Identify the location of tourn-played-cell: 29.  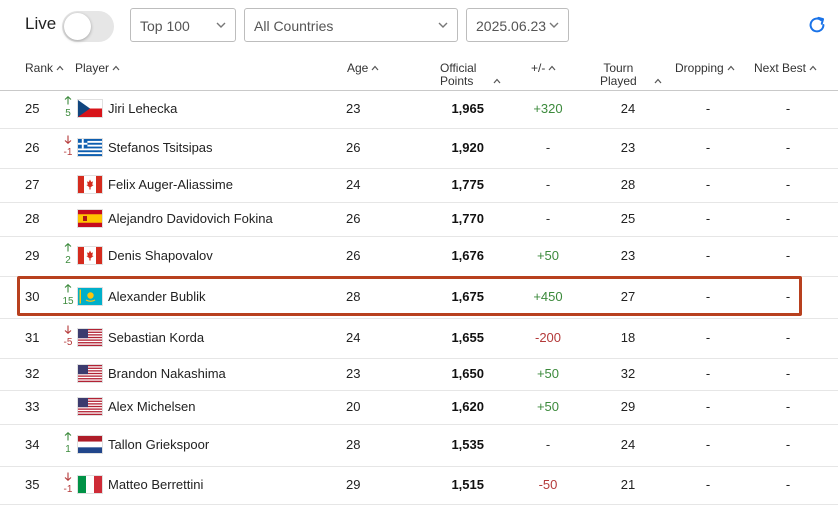
(628, 406).